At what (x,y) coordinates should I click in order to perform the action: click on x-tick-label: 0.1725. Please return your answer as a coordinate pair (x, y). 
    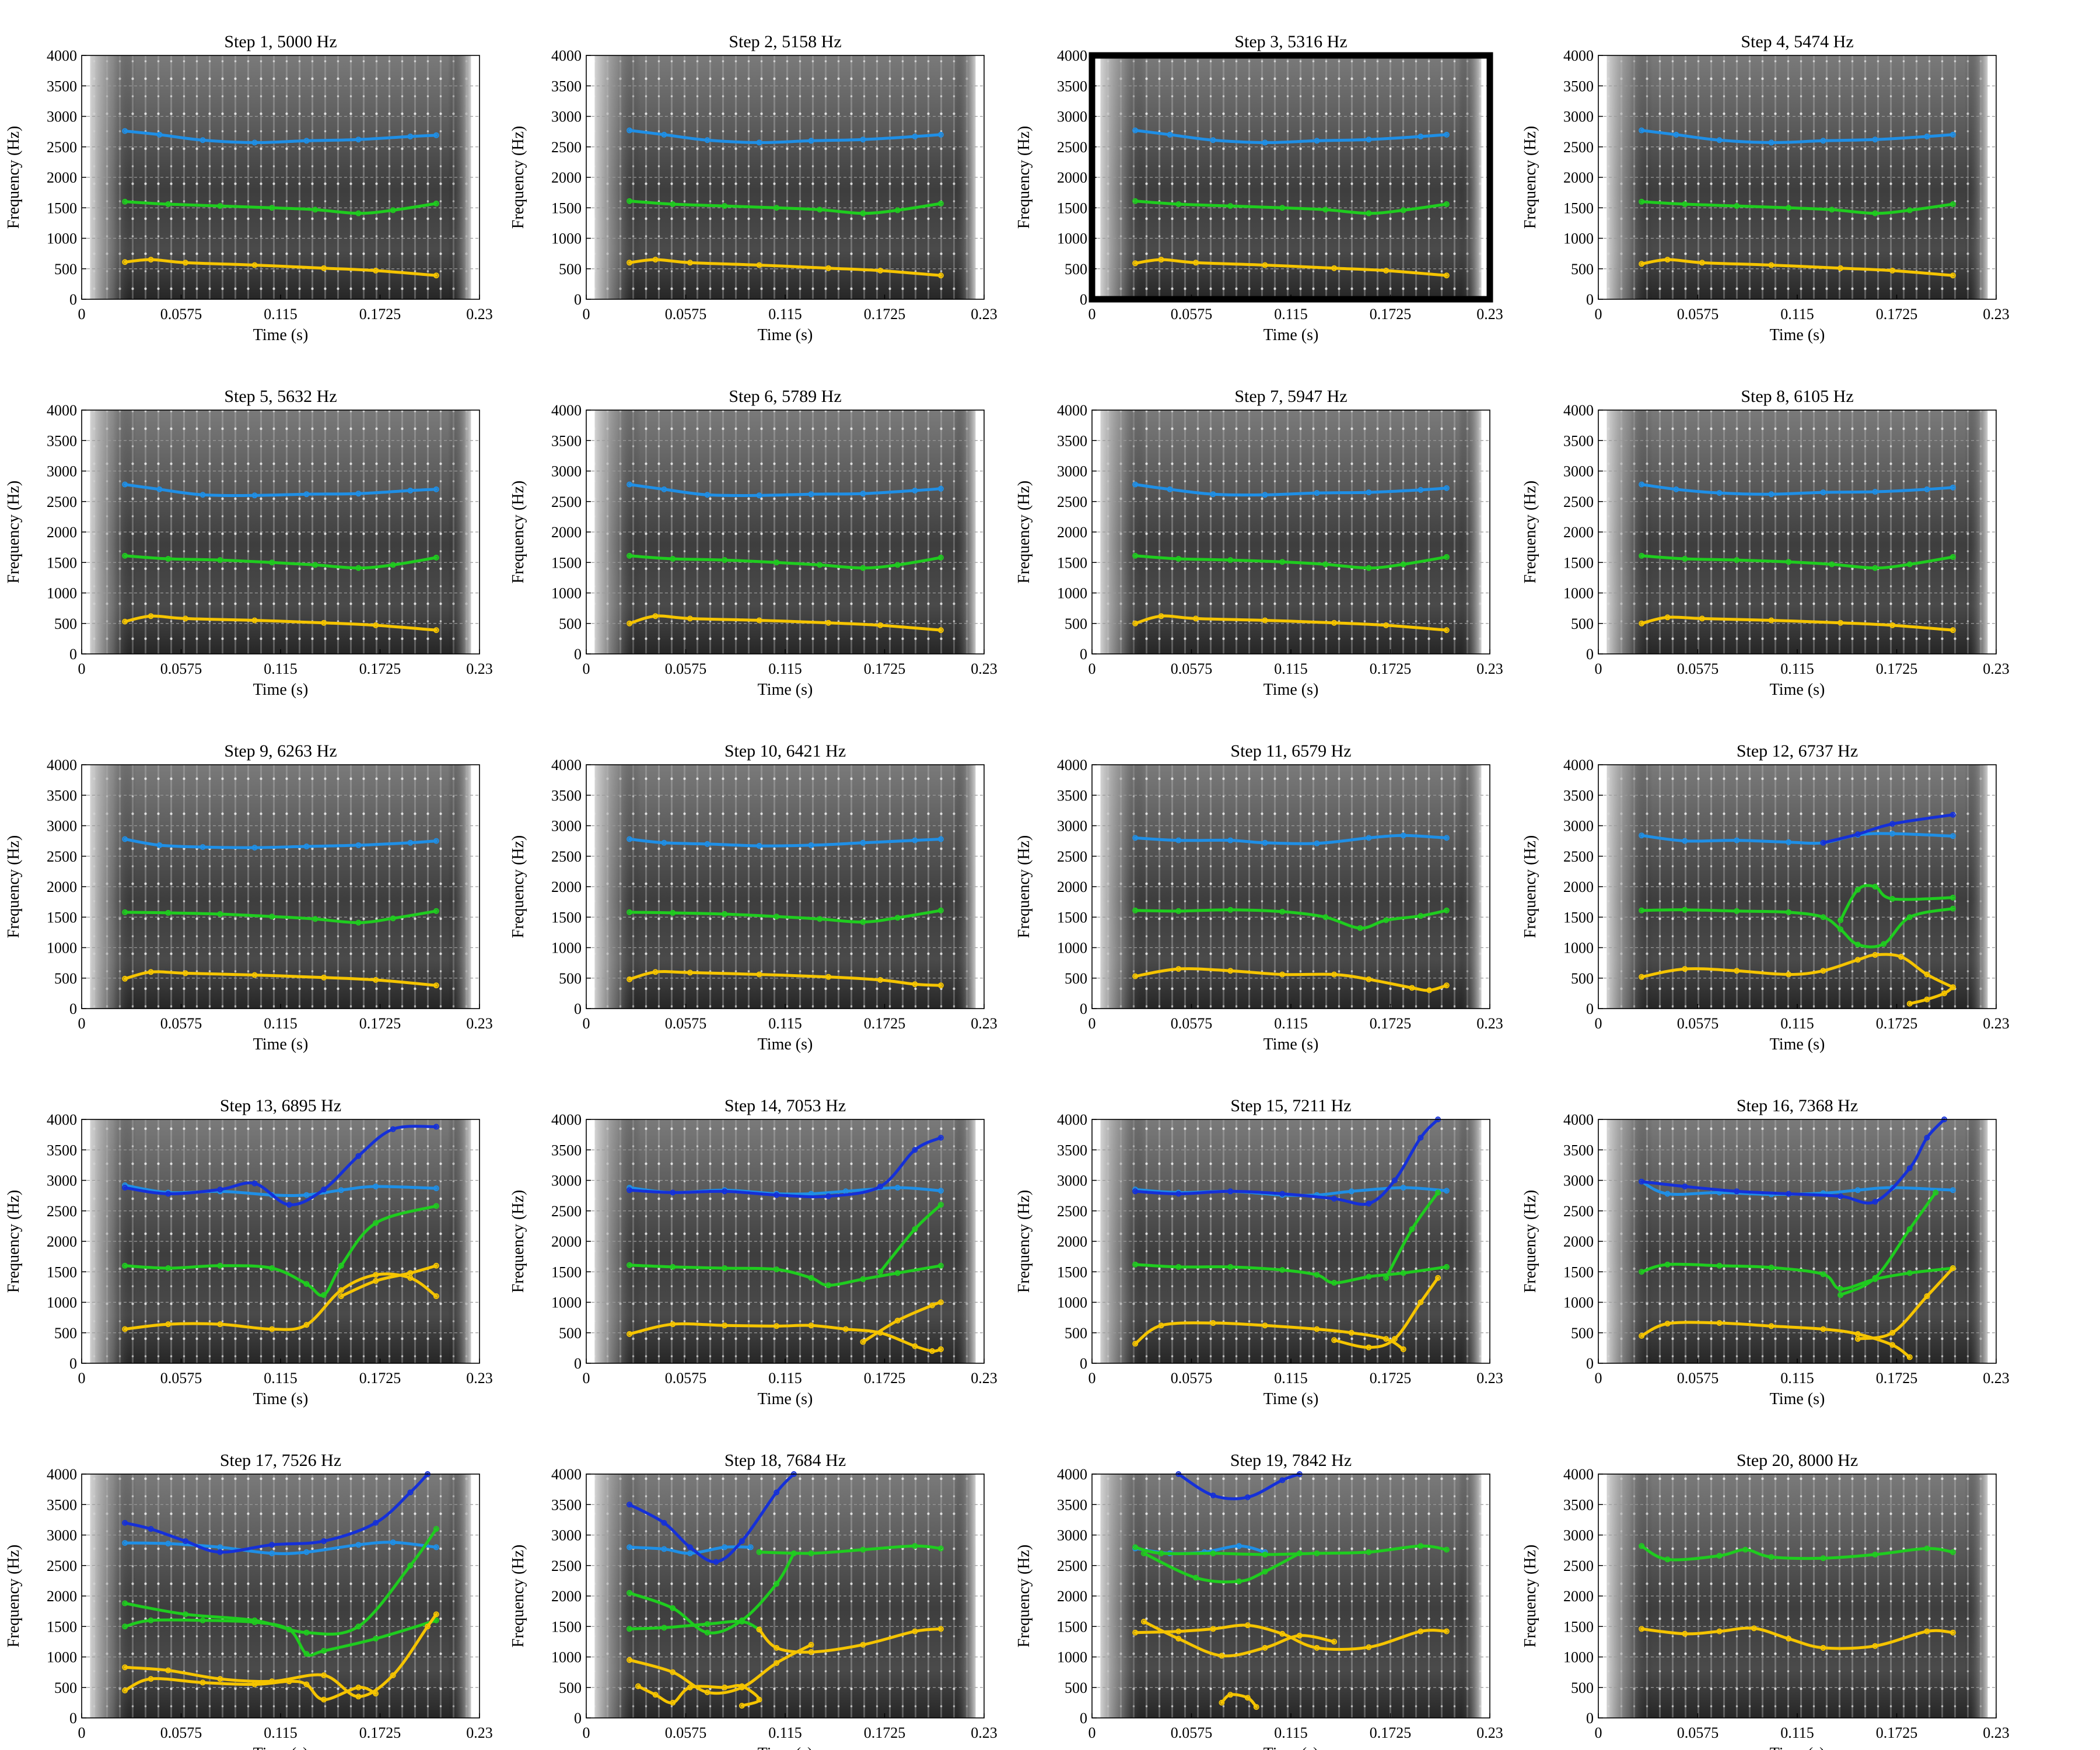
    Looking at the image, I should click on (1897, 314).